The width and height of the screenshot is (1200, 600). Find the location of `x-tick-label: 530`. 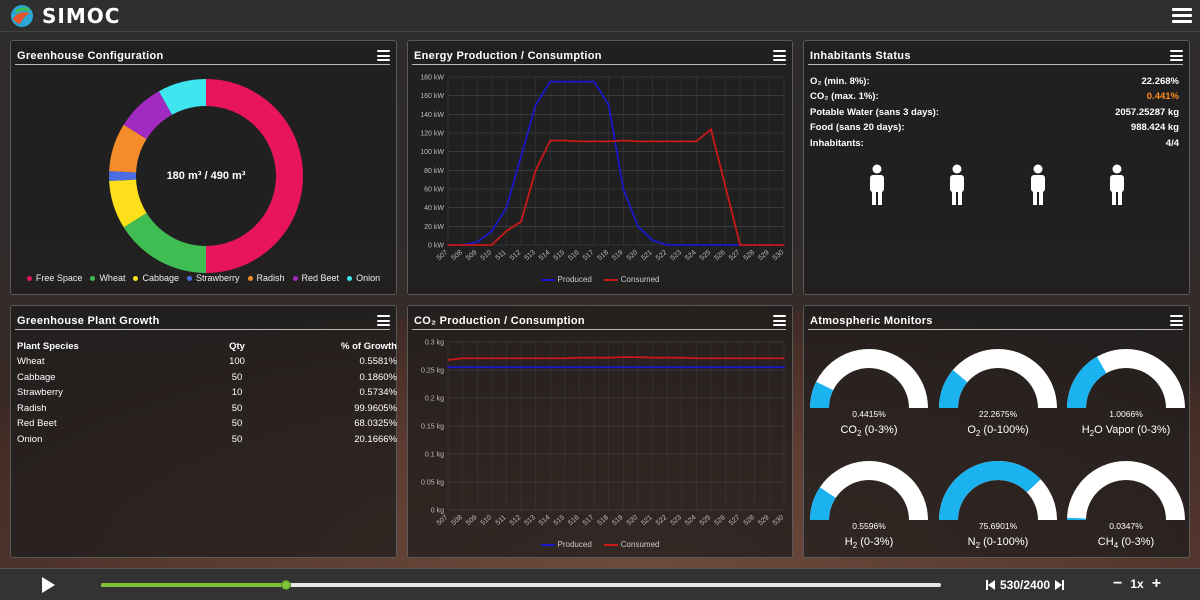

x-tick-label: 530 is located at coordinates (779, 255).